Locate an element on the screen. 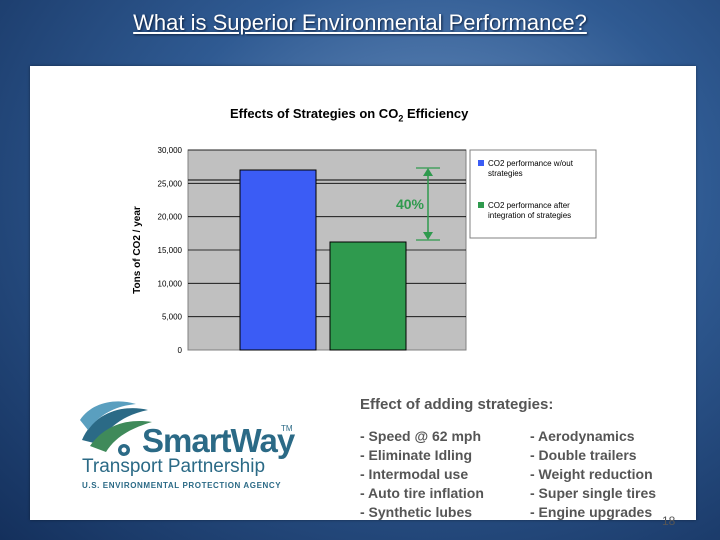 Image resolution: width=720 pixels, height=540 pixels. y-tick-label: 20,000 is located at coordinates (170, 217).